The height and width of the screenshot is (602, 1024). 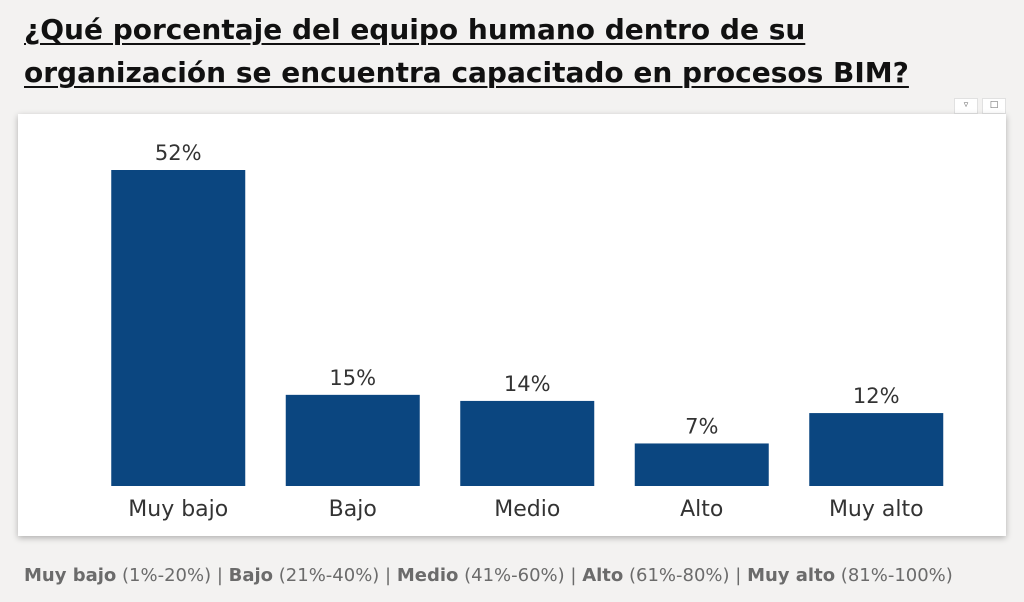 What do you see at coordinates (353, 509) in the screenshot?
I see `category-tick-label: Bajo` at bounding box center [353, 509].